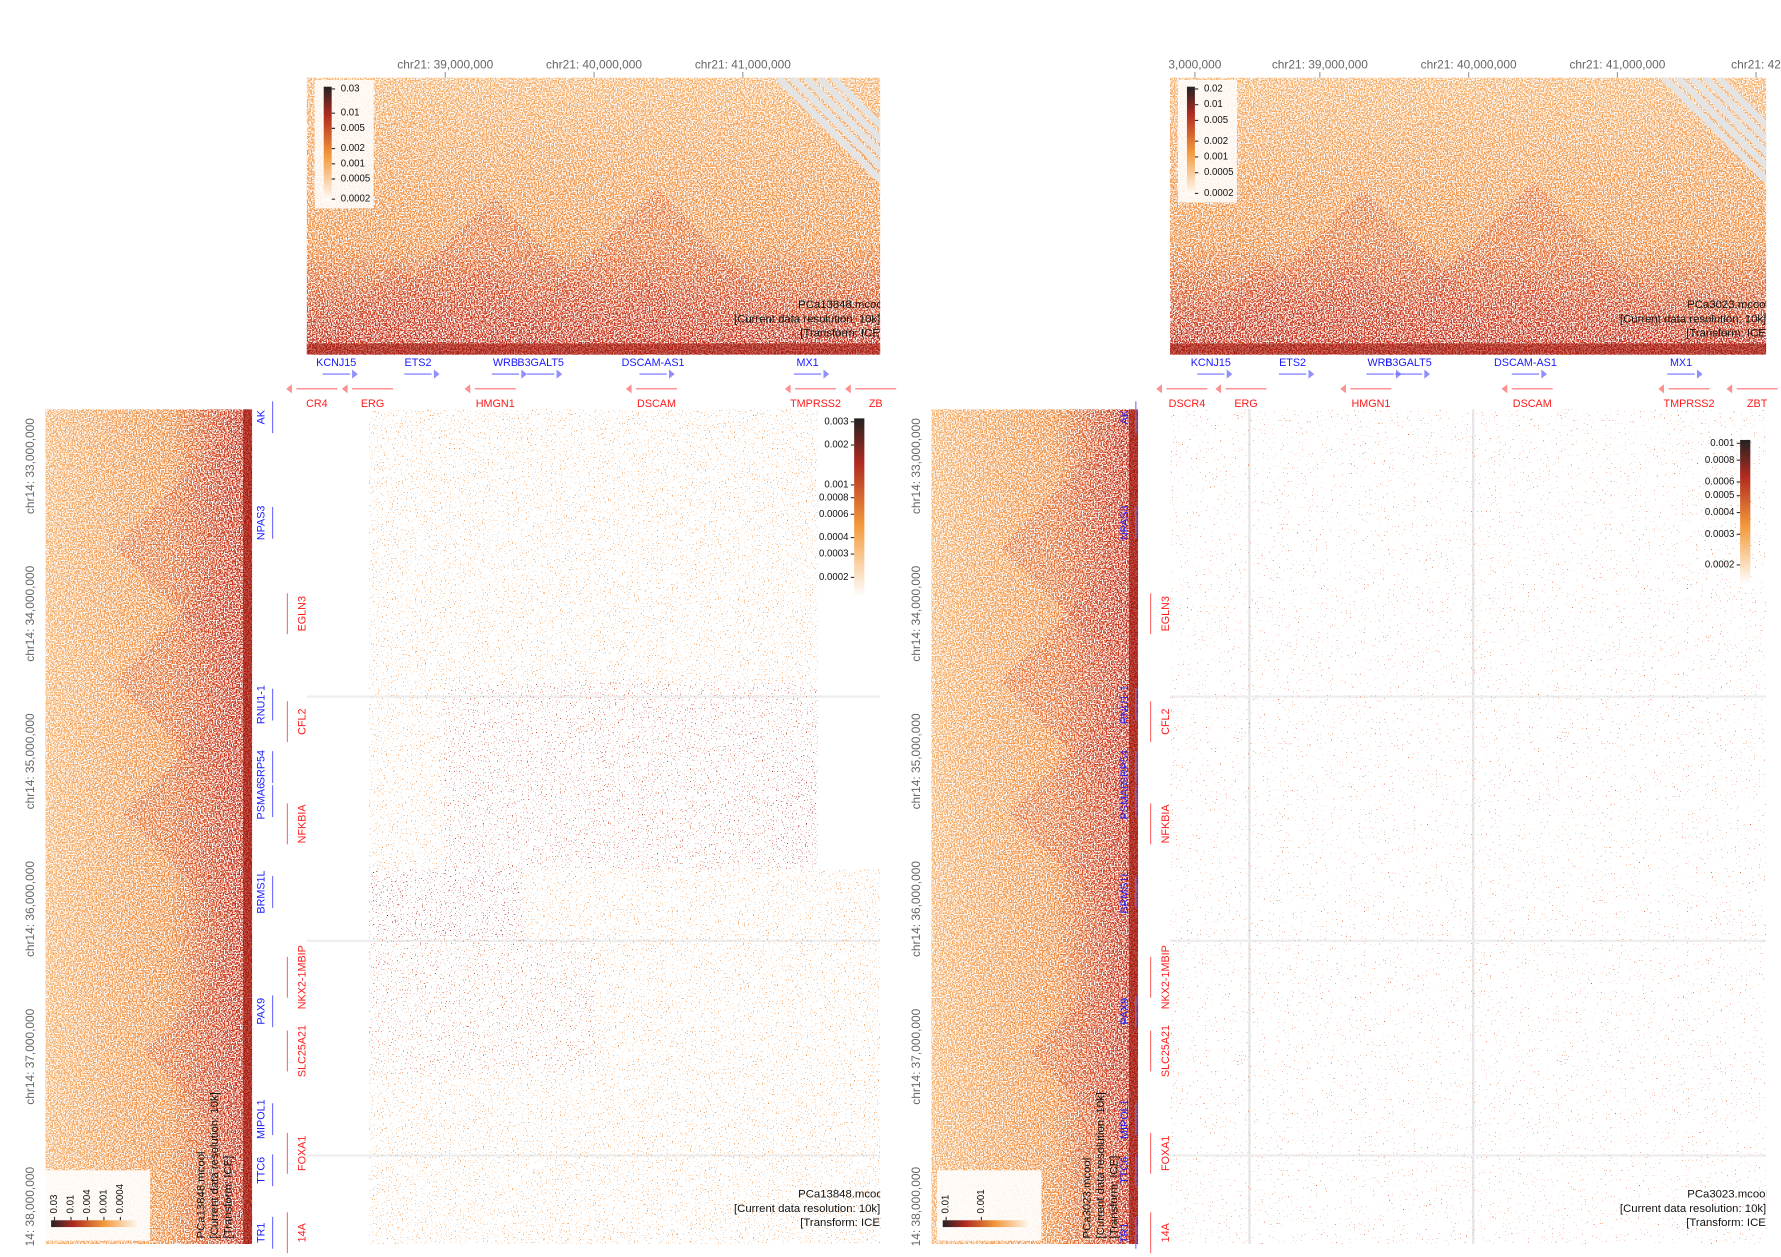 Image resolution: width=1781 pixels, height=1257 pixels. I want to click on x-axis-label: chr21: 39,000,000, so click(1320, 65).